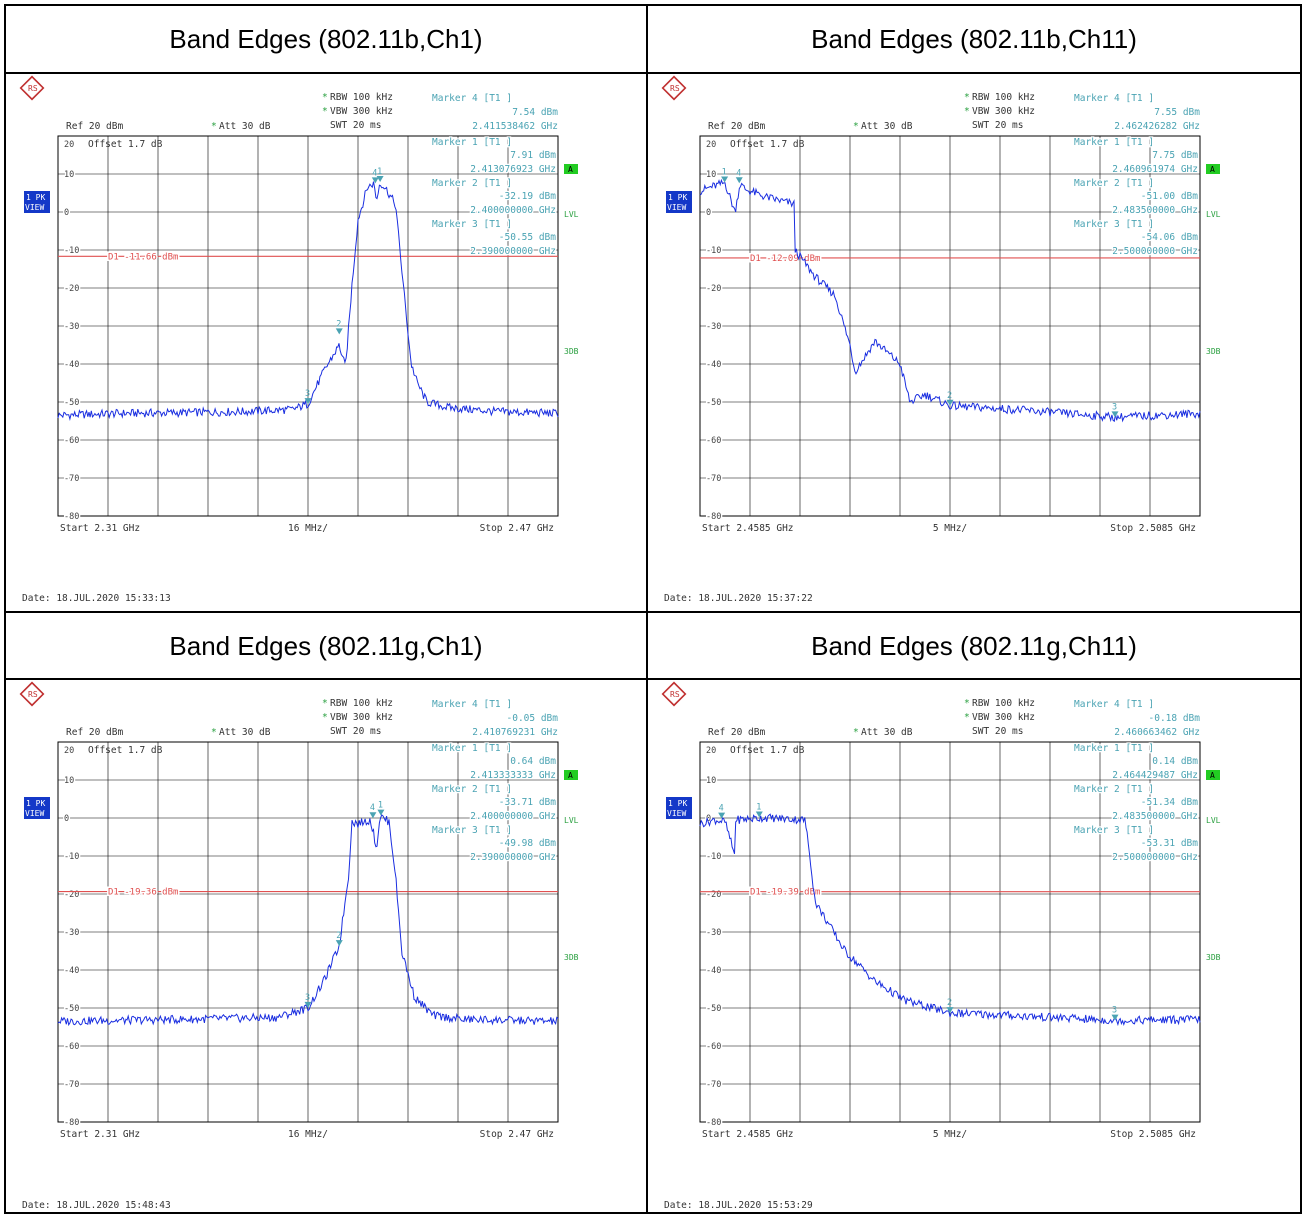  I want to click on row-divider, so click(653, 73).